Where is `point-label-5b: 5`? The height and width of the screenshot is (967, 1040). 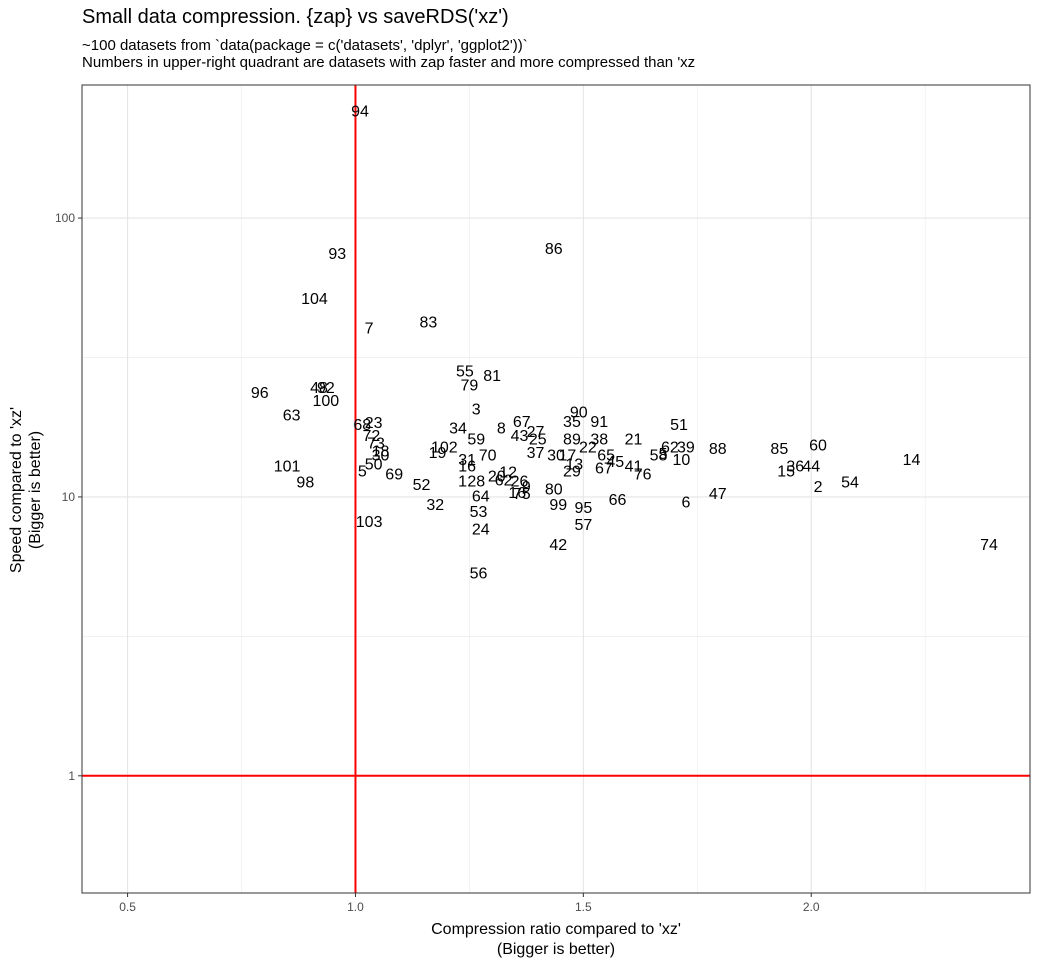
point-label-5b: 5 is located at coordinates (362, 471).